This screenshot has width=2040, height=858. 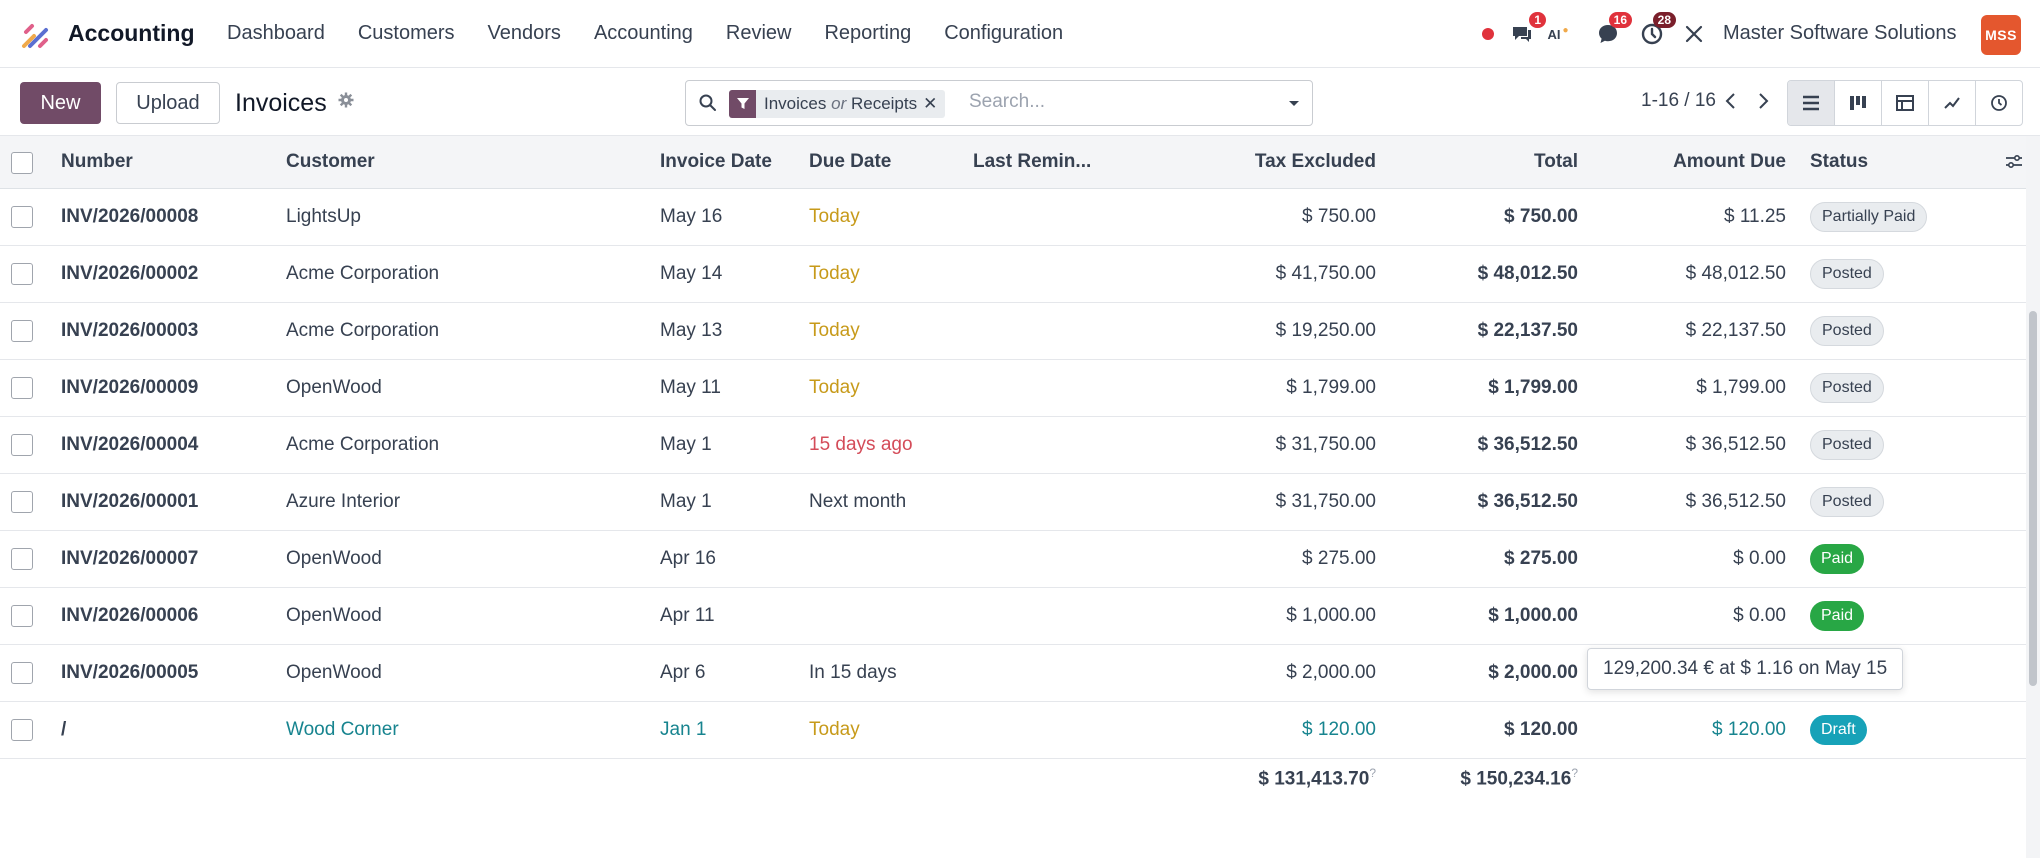 I want to click on recording-dot-icon, so click(x=1488, y=34).